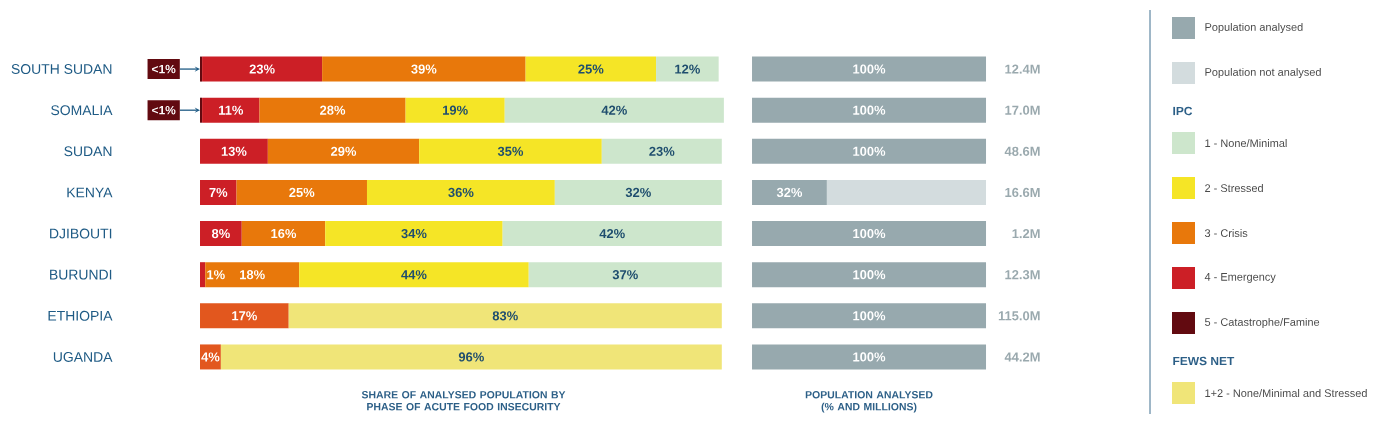  Describe the element at coordinates (1262, 323) in the screenshot. I see `legend-label: 5 - Catastrophe/Famine` at that location.